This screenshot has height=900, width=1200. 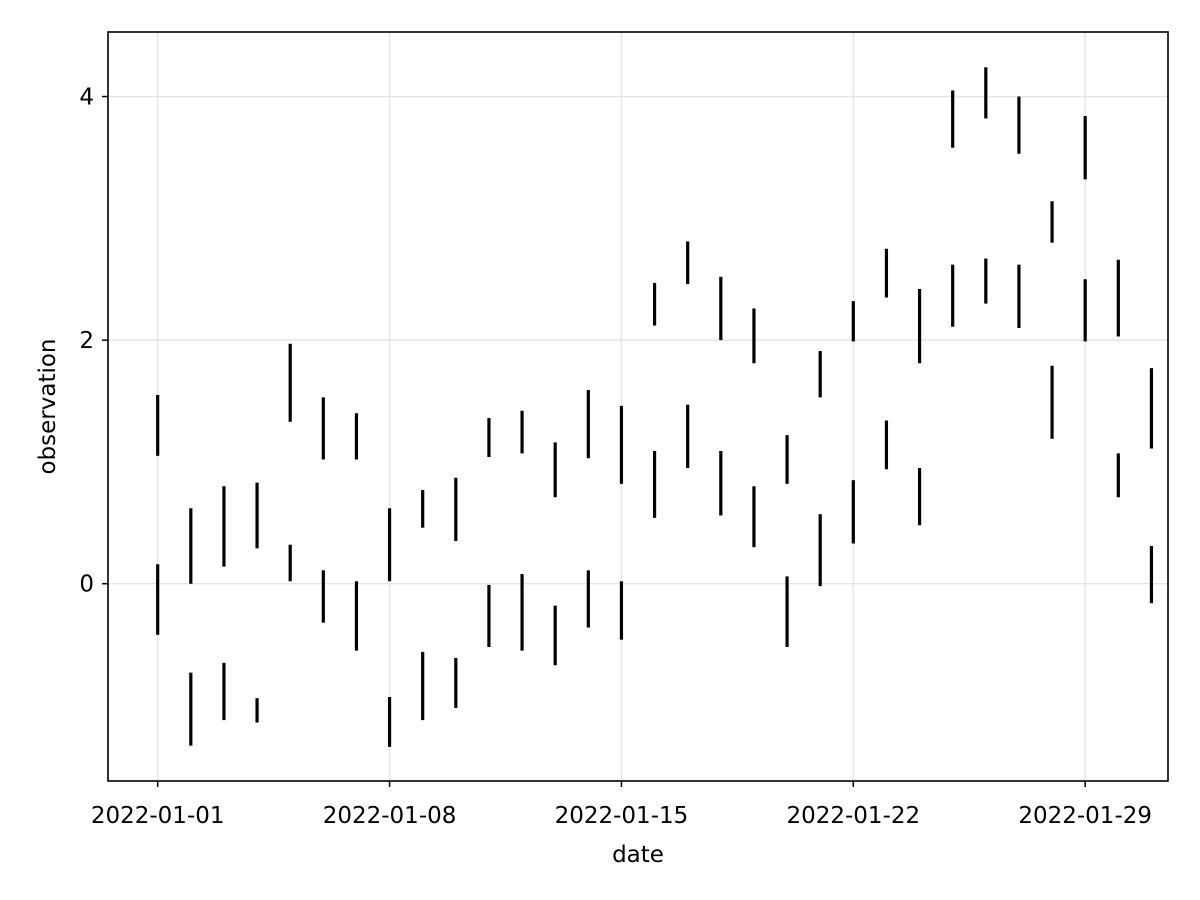 I want to click on y-tick-label: 0, so click(x=86, y=585).